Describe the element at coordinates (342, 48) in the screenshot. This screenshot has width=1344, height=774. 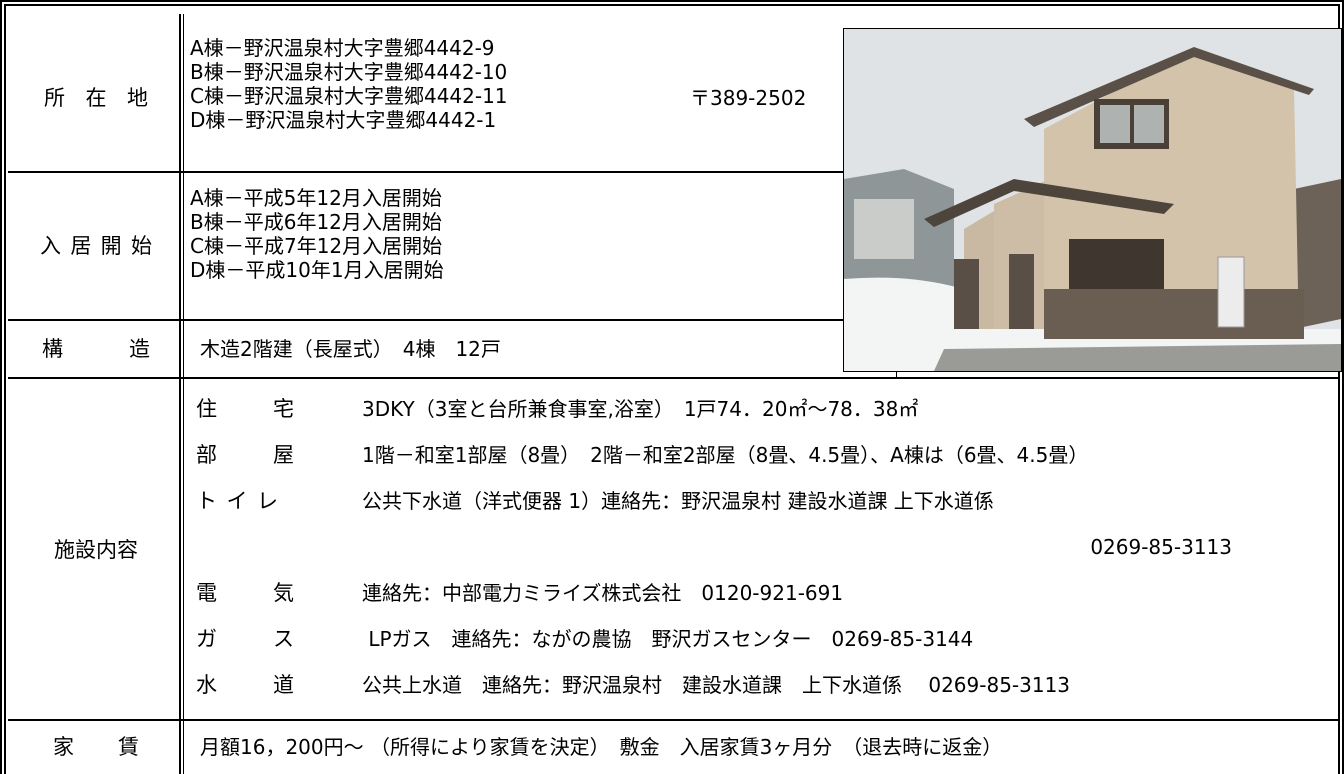
I see `cell-text: A棟－野沢温泉村大字豊郷4442-9` at that location.